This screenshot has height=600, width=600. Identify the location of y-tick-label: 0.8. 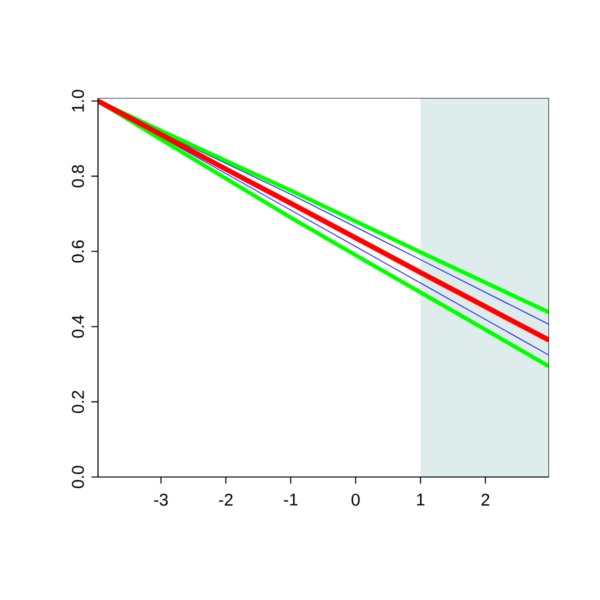
(78, 176).